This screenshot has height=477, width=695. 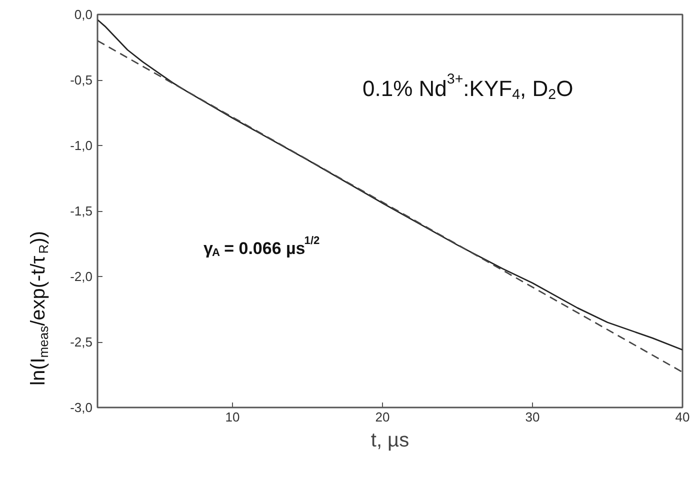 What do you see at coordinates (390, 441) in the screenshot?
I see `x-axis-title: t, µs` at bounding box center [390, 441].